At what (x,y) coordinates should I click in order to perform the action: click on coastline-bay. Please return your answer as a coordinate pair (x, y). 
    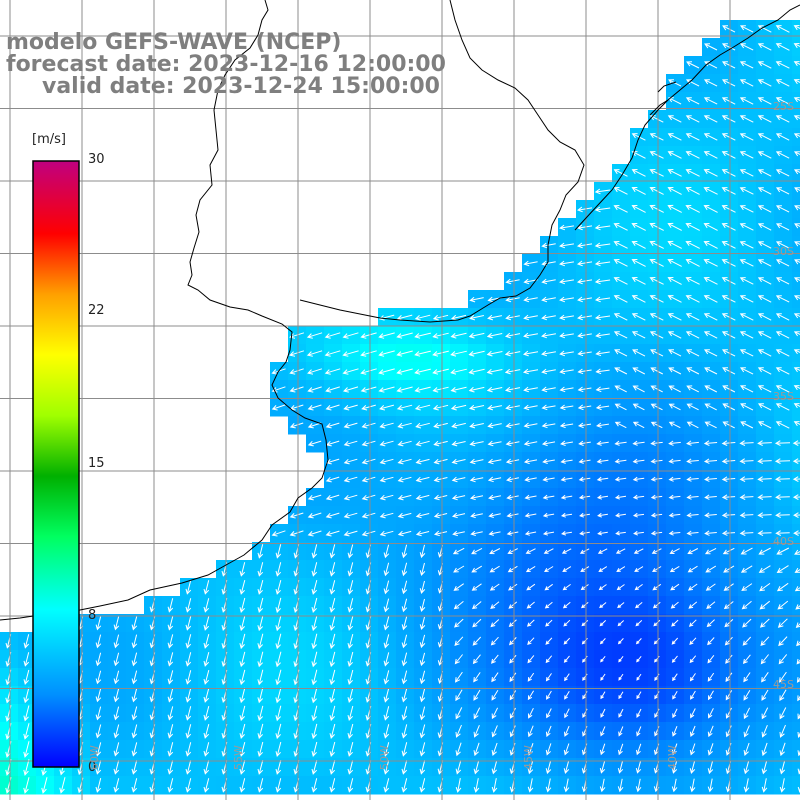
    Looking at the image, I should click on (663, 98).